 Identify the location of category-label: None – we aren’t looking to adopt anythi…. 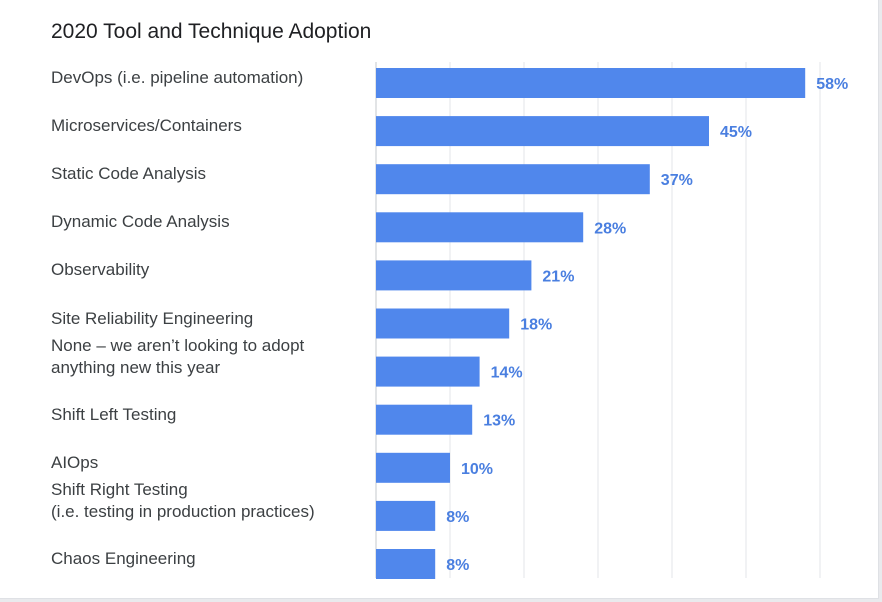
(178, 356).